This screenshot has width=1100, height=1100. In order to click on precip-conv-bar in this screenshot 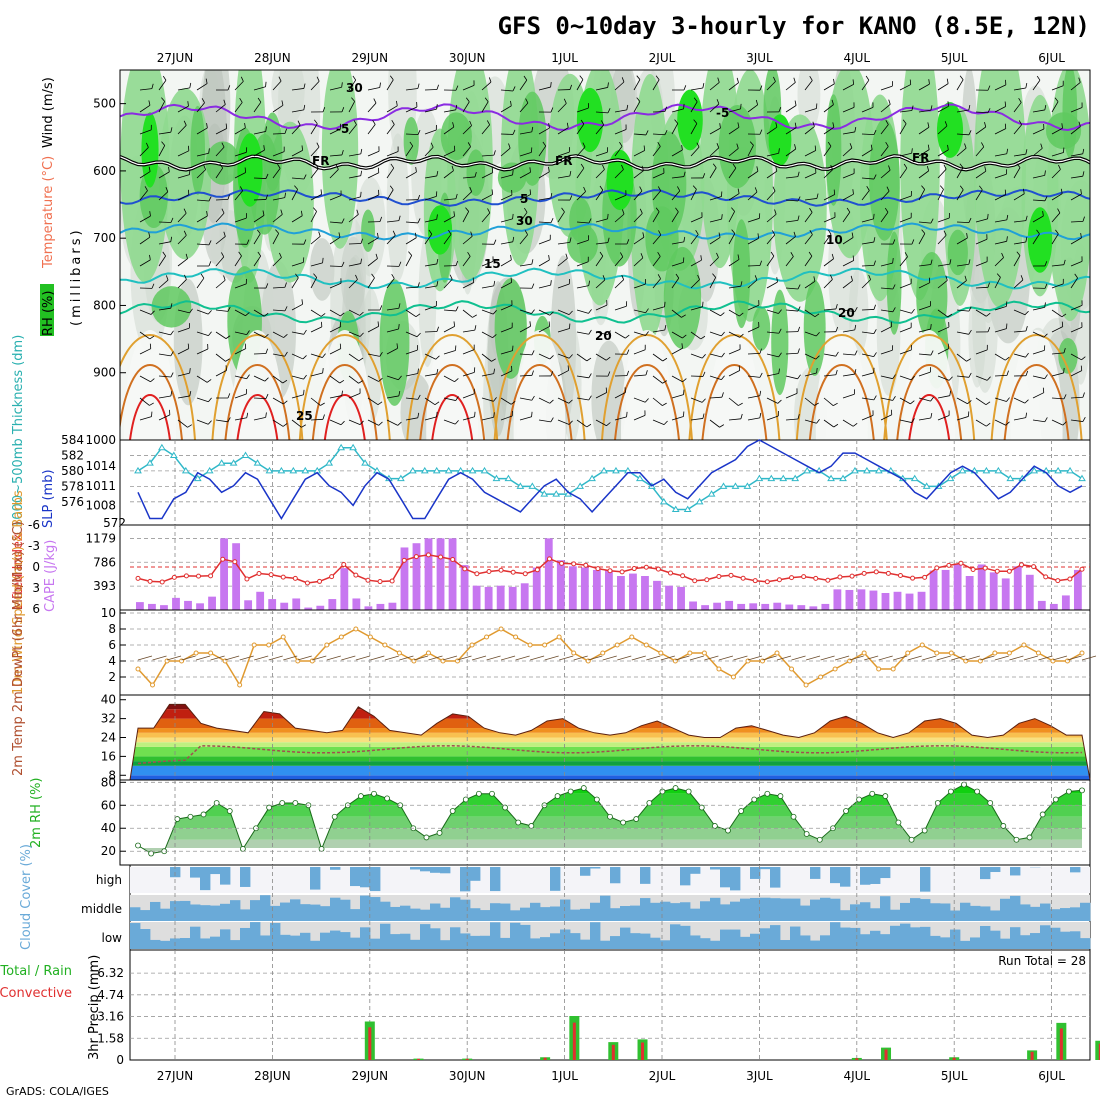, I will do `click(370, 1043)`.